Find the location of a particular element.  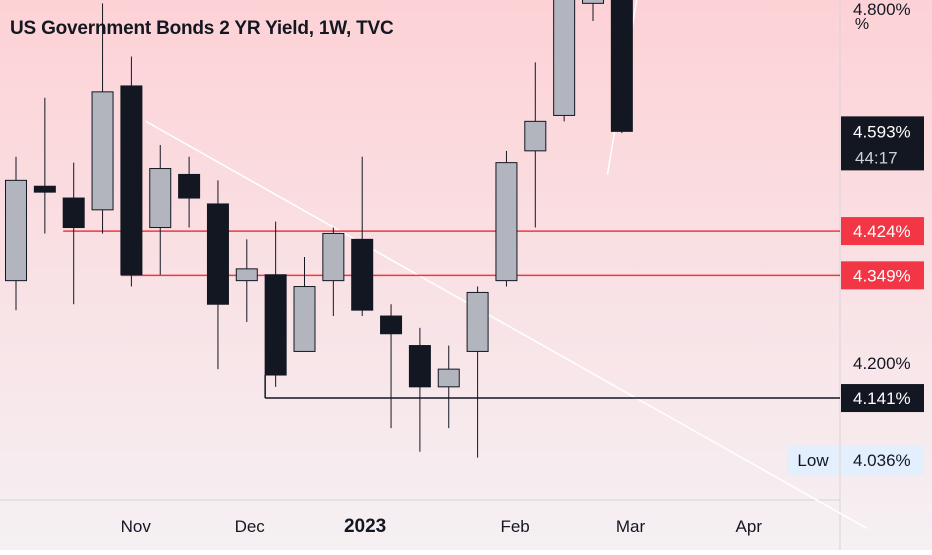

x-tick-label: Dec is located at coordinates (250, 526).